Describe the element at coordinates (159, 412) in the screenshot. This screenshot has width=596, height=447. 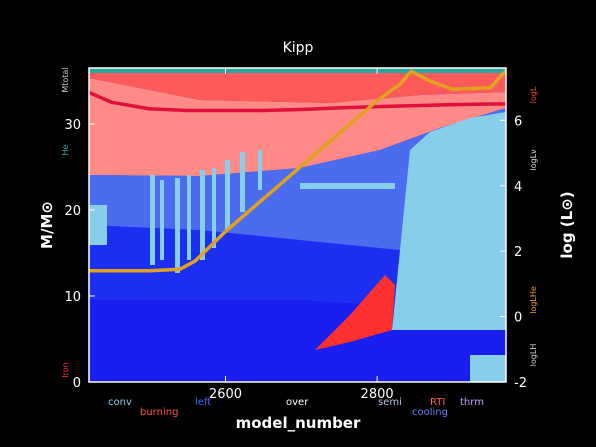
I see `bottom-legend-label: burning` at that location.